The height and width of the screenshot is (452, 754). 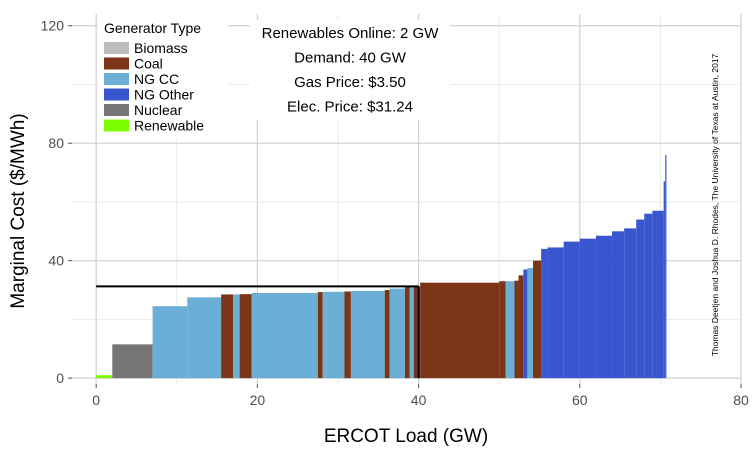 What do you see at coordinates (169, 126) in the screenshot?
I see `legend-label: Renewable` at bounding box center [169, 126].